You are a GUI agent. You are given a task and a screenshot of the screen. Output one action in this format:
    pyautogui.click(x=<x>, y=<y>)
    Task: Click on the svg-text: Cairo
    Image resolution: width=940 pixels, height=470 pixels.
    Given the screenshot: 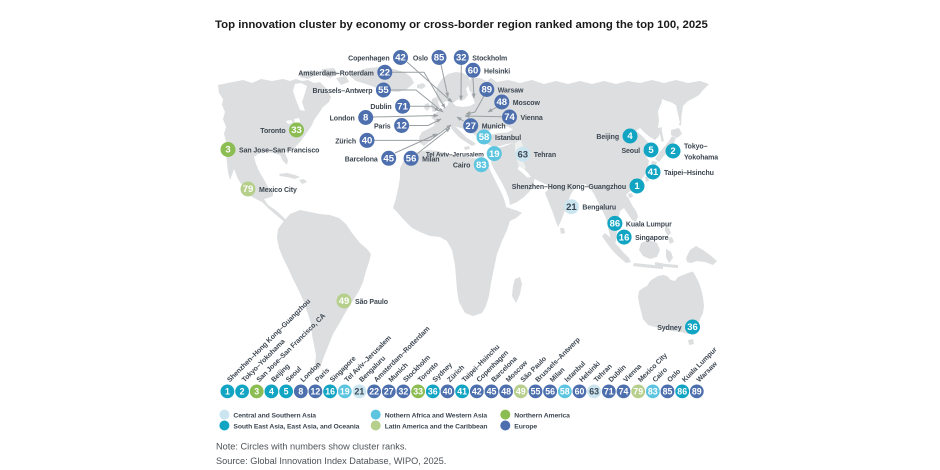 What is the action you would take?
    pyautogui.click(x=461, y=166)
    